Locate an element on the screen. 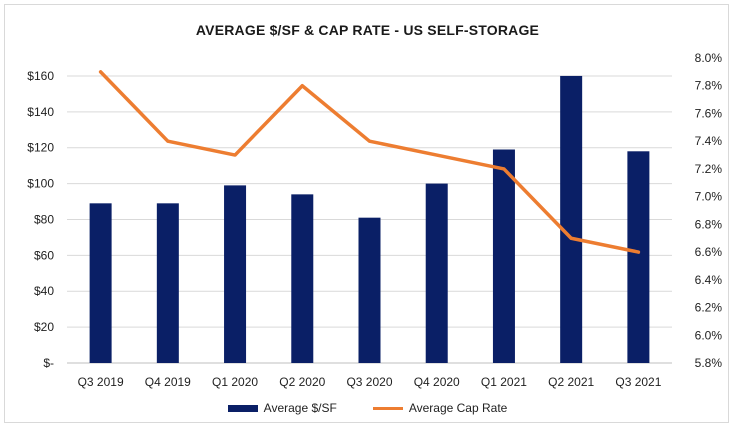 Image resolution: width=735 pixels, height=429 pixels. x-tick-label: Q4 2020 is located at coordinates (437, 382).